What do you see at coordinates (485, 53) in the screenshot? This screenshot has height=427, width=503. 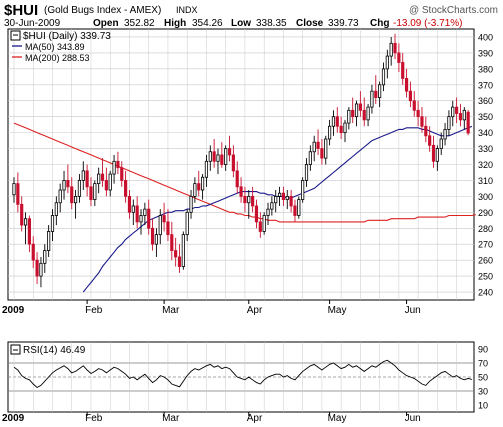 I see `price-y-tick-label: 390` at bounding box center [485, 53].